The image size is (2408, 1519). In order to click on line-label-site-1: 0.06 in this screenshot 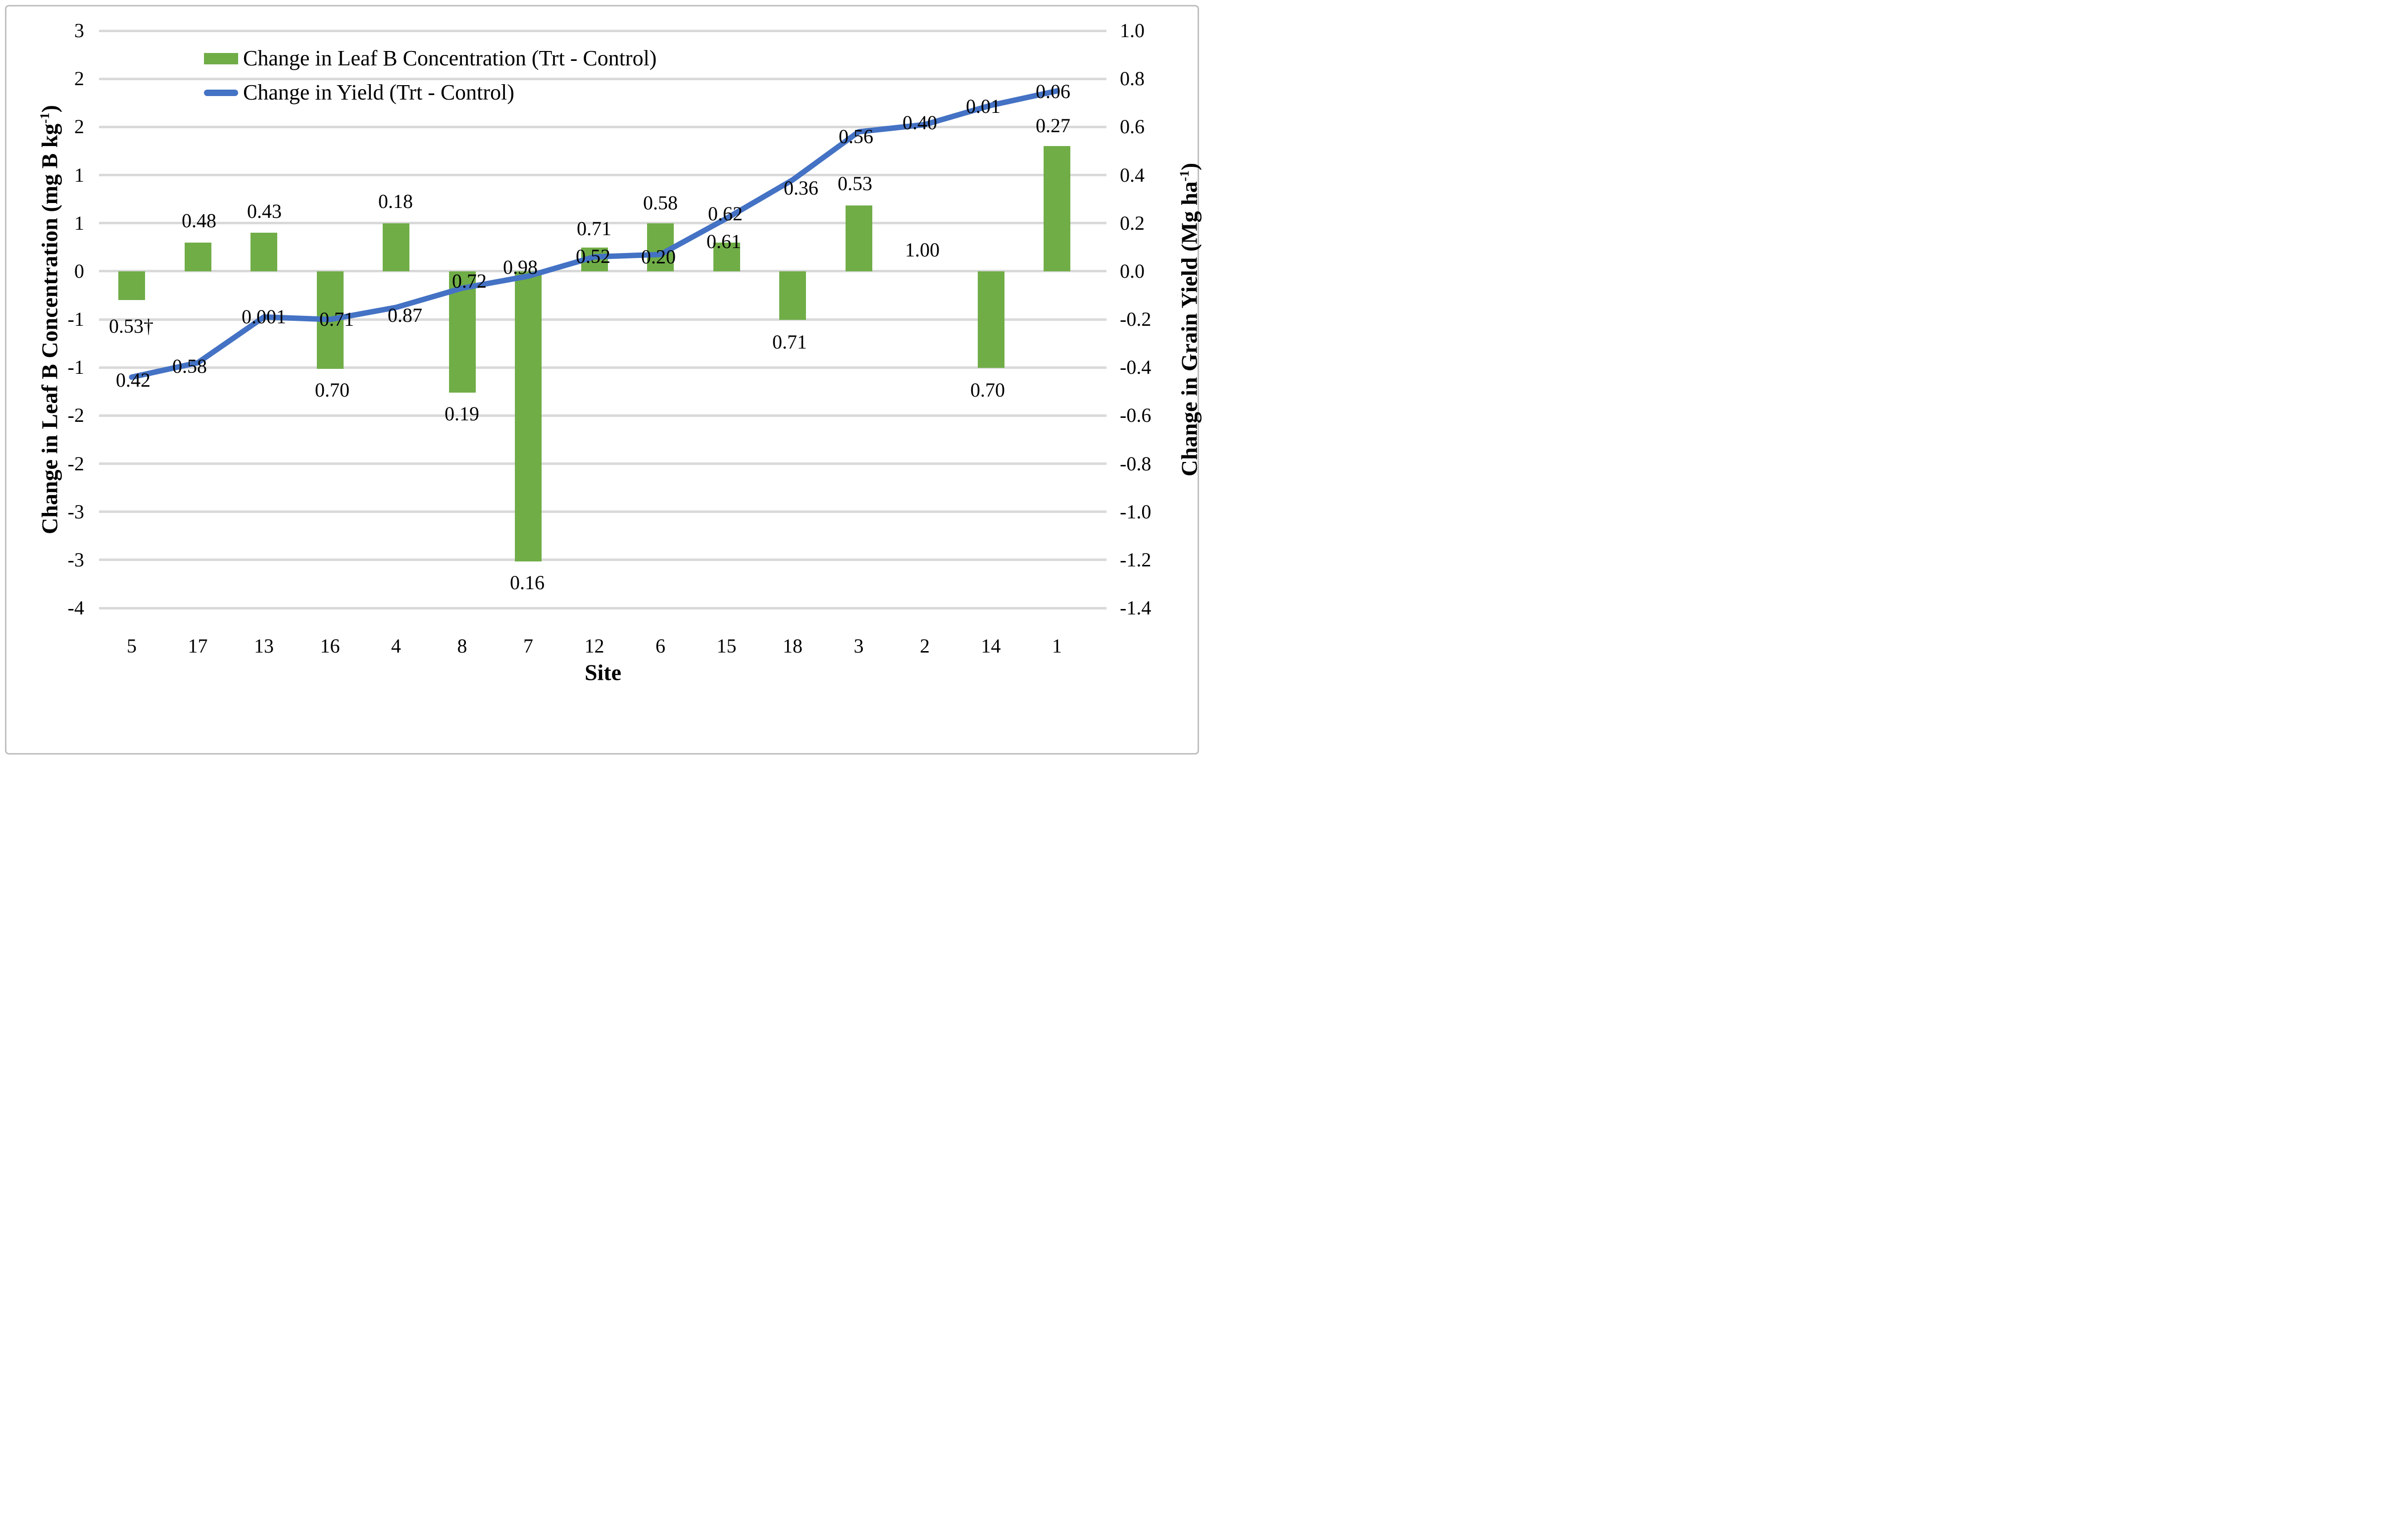, I will do `click(1053, 91)`.